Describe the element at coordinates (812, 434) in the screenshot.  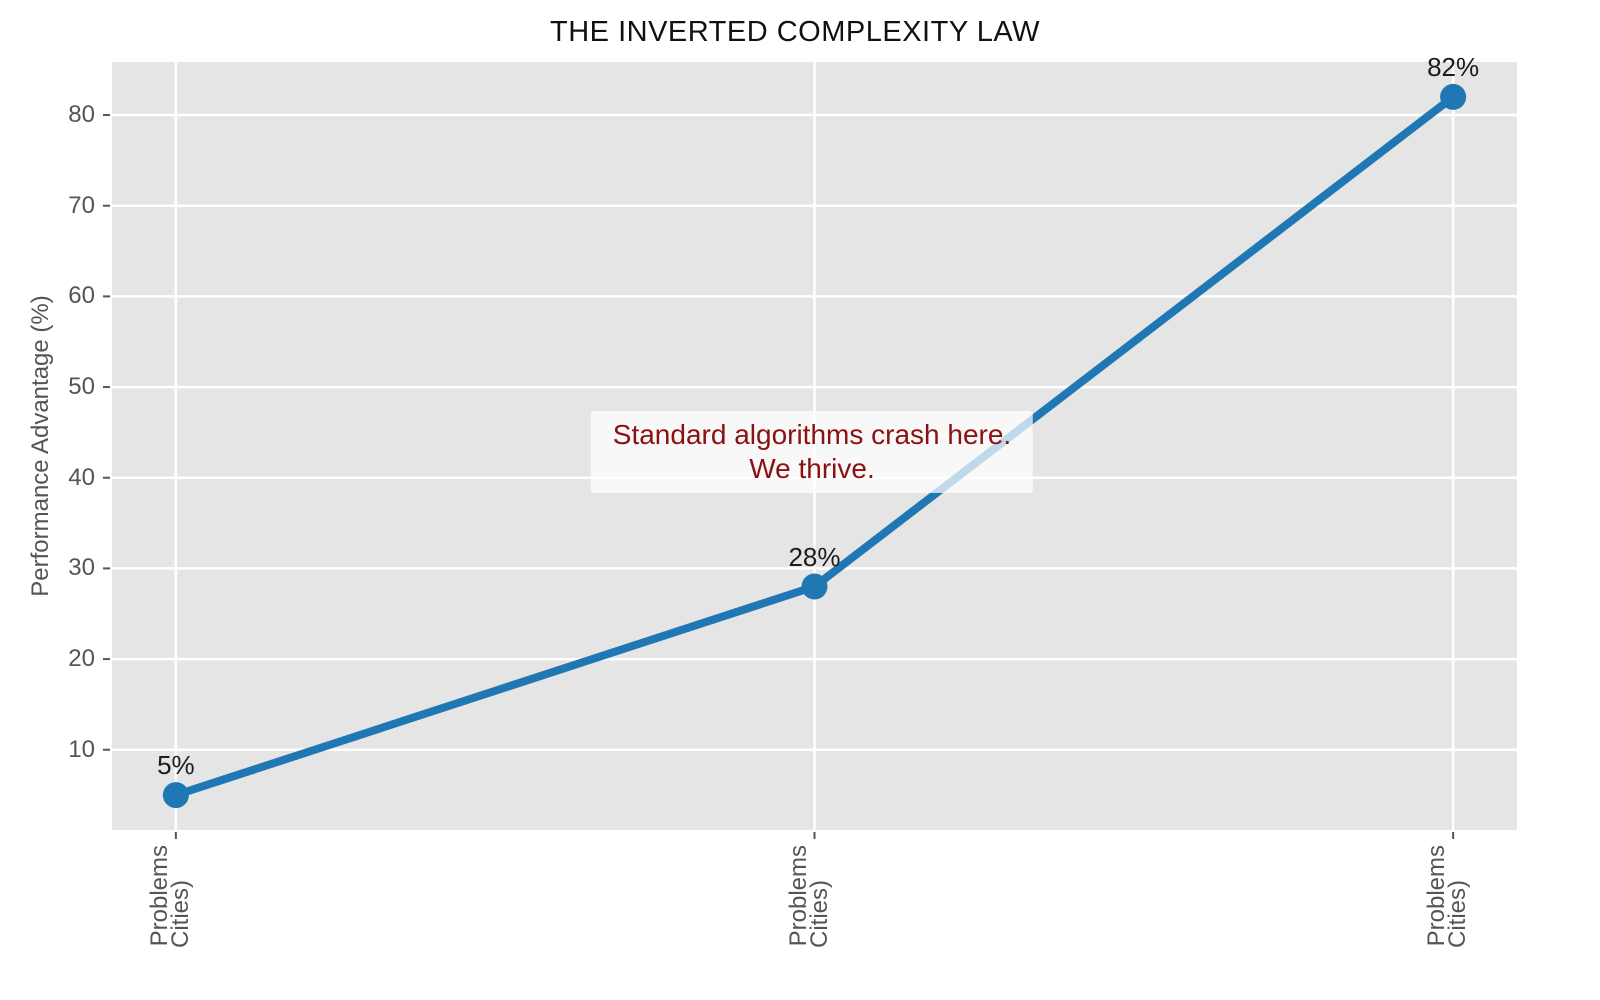
I see `annotation-line-1: Standard algorithms crash here.` at that location.